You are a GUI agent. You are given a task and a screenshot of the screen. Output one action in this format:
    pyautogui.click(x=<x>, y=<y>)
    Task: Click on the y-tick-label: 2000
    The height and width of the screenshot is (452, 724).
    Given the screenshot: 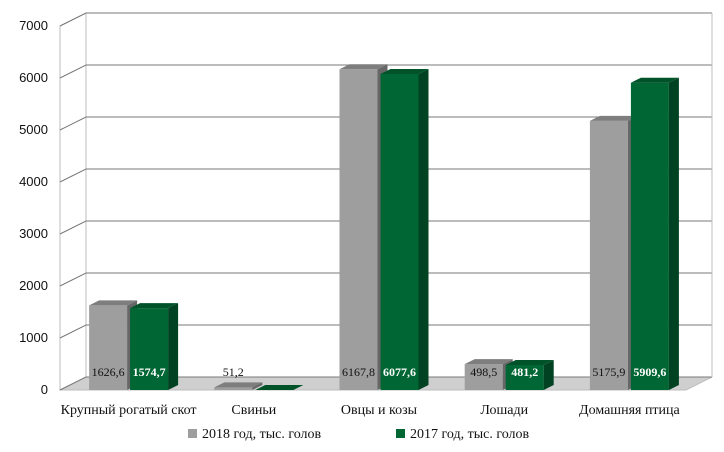 What is the action you would take?
    pyautogui.click(x=33, y=285)
    